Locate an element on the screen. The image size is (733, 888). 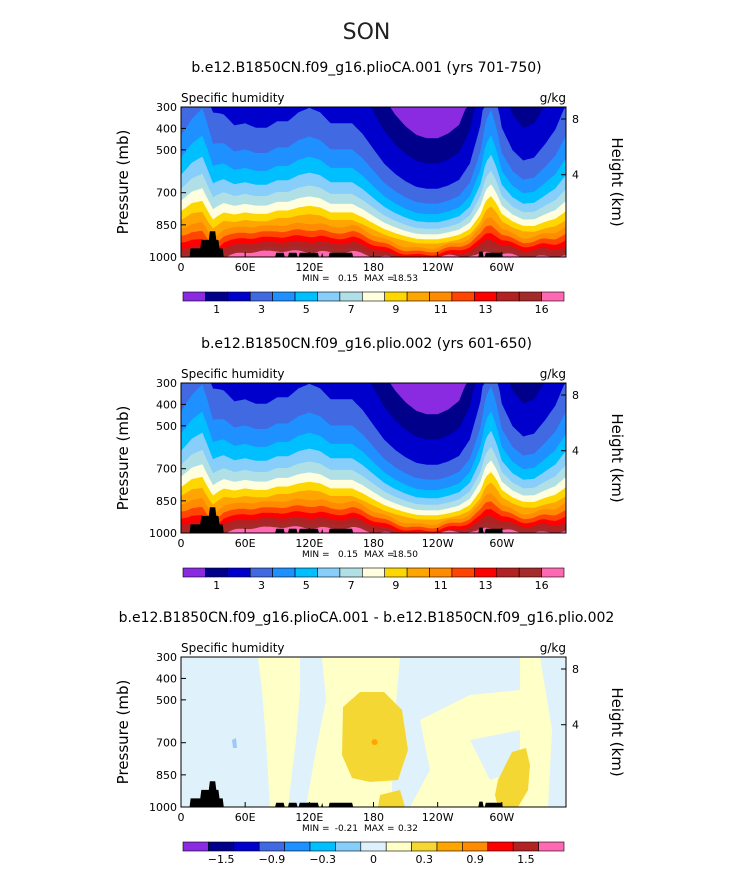
colorbar-label: 0.9 is located at coordinates (475, 859).